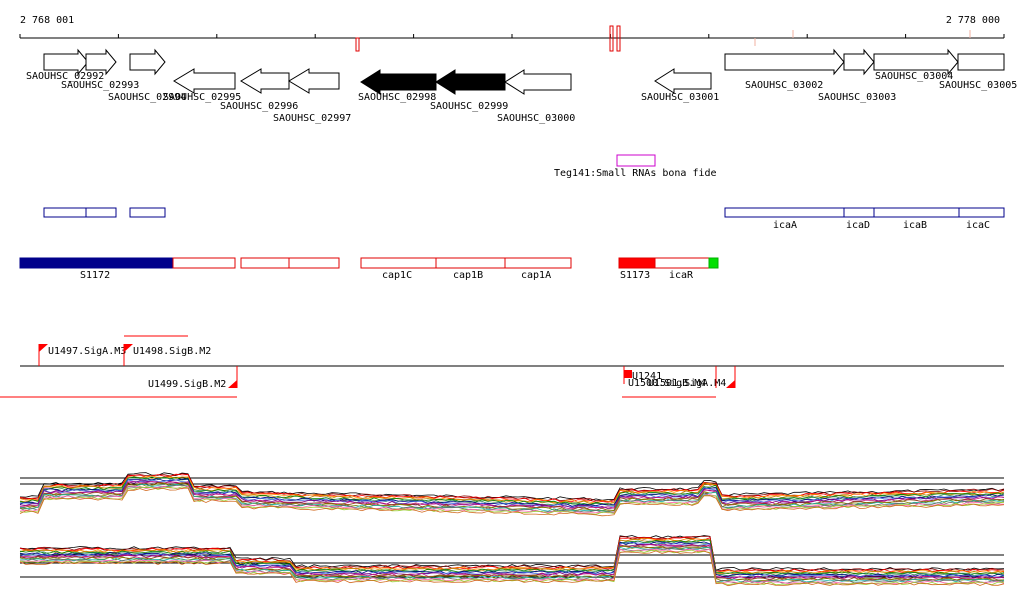 This screenshot has width=1024, height=615. Describe the element at coordinates (978, 85) in the screenshot. I see `gene-label: SAOUHSC_03005` at that location.